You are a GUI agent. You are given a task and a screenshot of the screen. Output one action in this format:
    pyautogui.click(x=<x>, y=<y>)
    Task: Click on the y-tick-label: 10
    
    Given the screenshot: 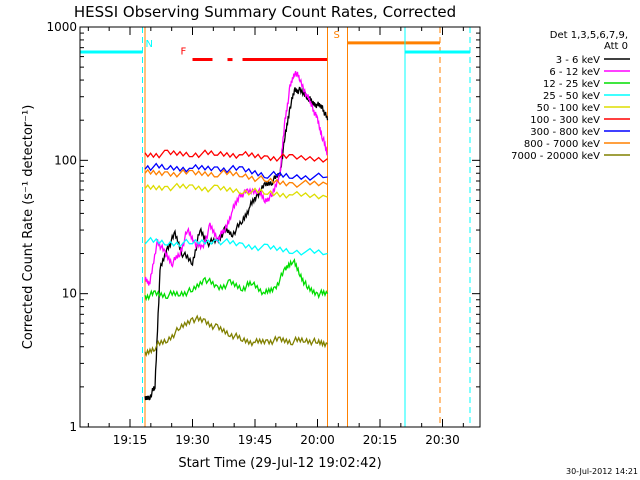 What is the action you would take?
    pyautogui.click(x=69, y=294)
    